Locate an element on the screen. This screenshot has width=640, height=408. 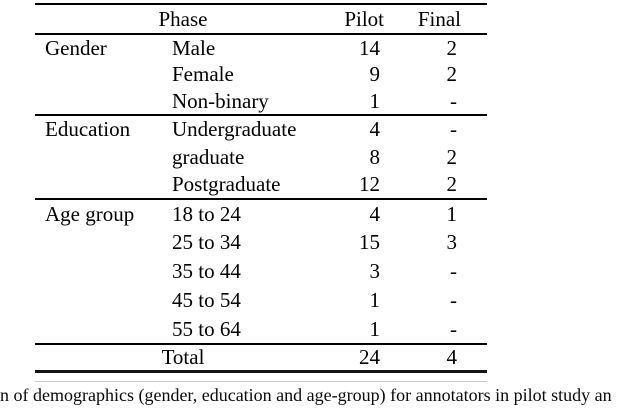
pilot-value: 9 is located at coordinates (375, 74).